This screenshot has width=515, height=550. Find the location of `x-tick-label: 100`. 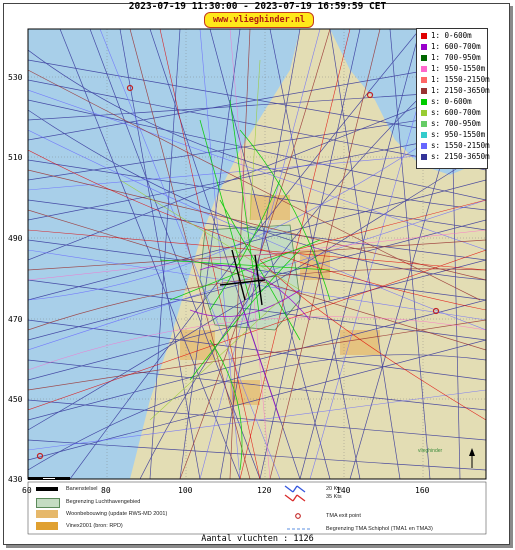

x-tick-label: 100 is located at coordinates (185, 490).